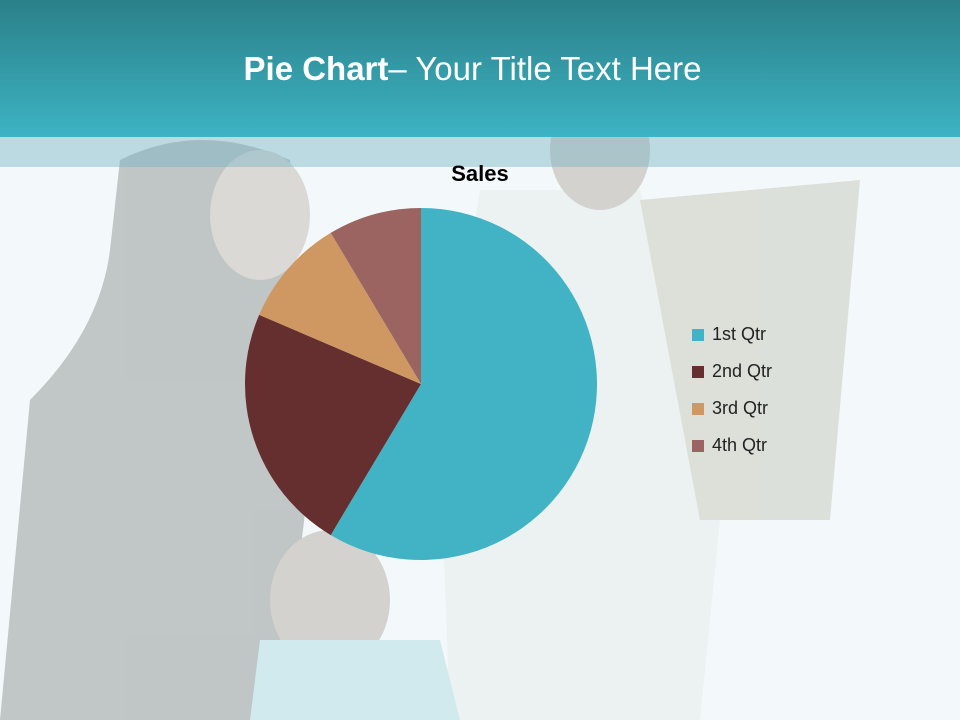 Image resolution: width=960 pixels, height=720 pixels. I want to click on legend-item: 4th Qtr, so click(732, 445).